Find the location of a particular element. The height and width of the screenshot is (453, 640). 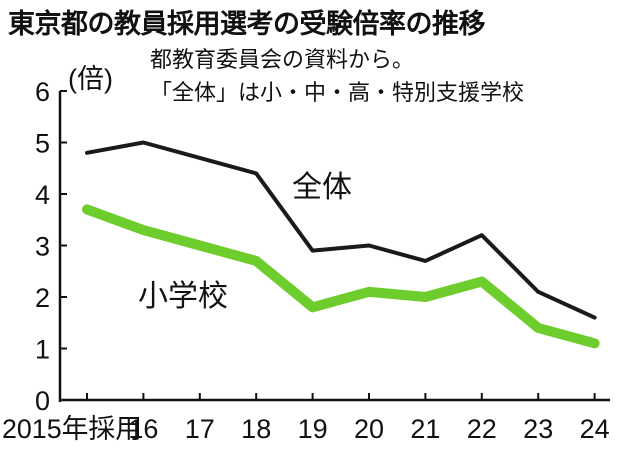

y-axis-unit-label: (倍) is located at coordinates (90, 79).